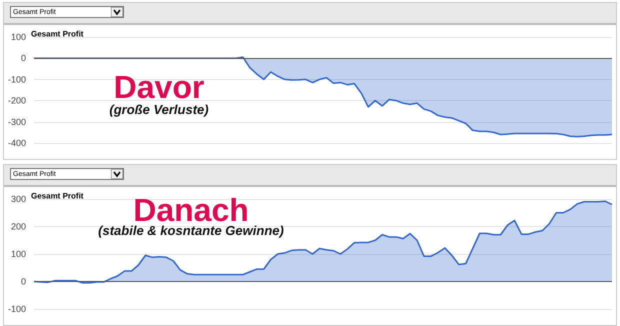 The height and width of the screenshot is (326, 620). Describe the element at coordinates (191, 230) in the screenshot. I see `annotation: (stabile & kosntante Gewinne)` at that location.